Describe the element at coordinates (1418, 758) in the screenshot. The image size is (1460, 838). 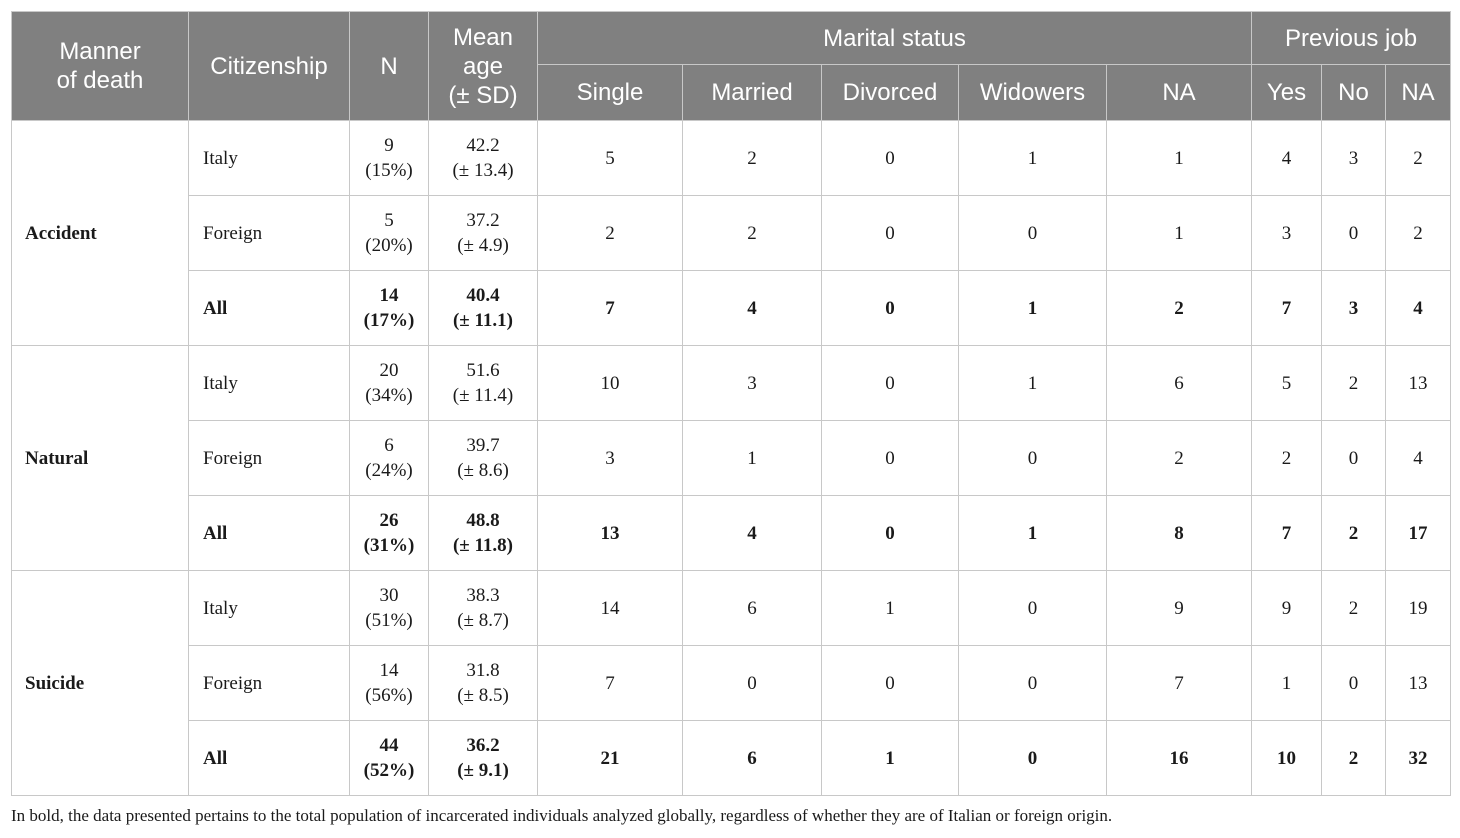
I see `job-na-cell: 32` at that location.